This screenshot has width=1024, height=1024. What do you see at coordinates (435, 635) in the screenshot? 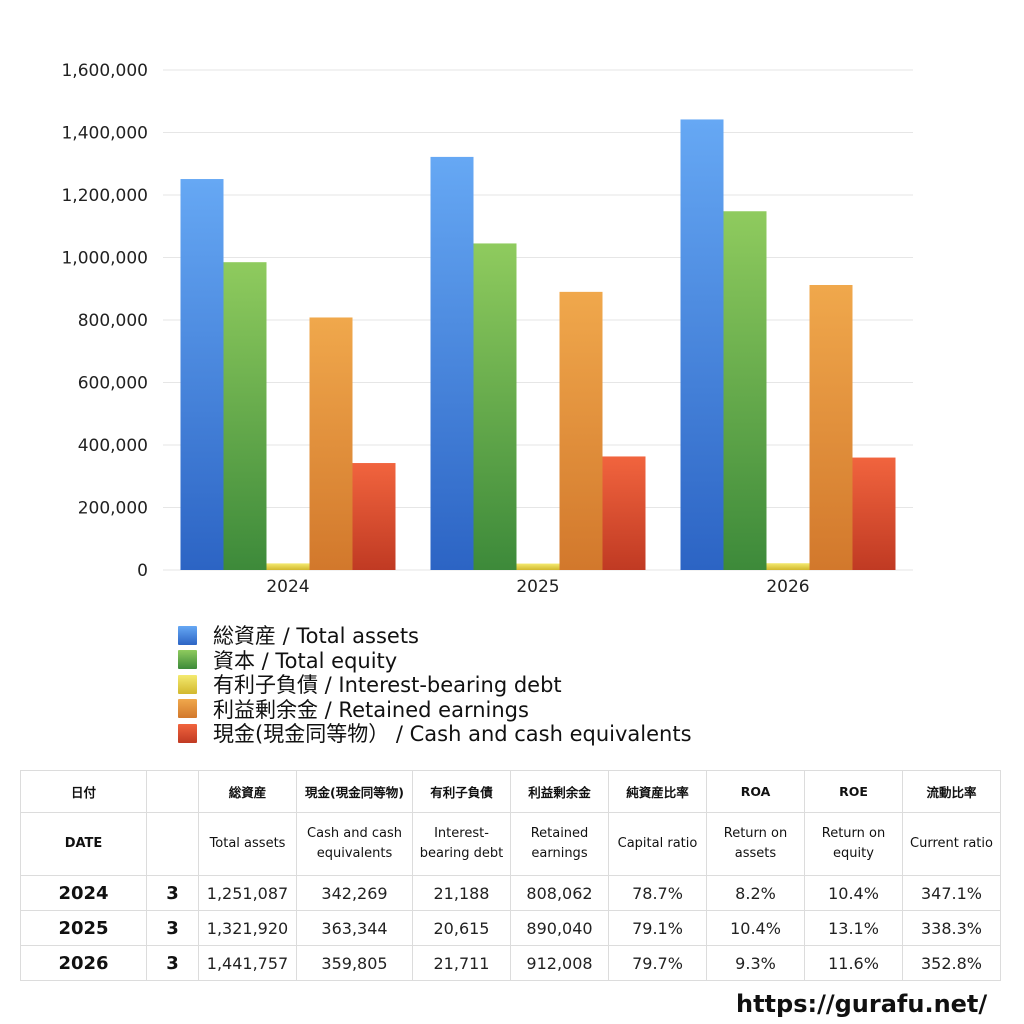
I see `legend-item: 総資産 / Total assets` at bounding box center [435, 635].